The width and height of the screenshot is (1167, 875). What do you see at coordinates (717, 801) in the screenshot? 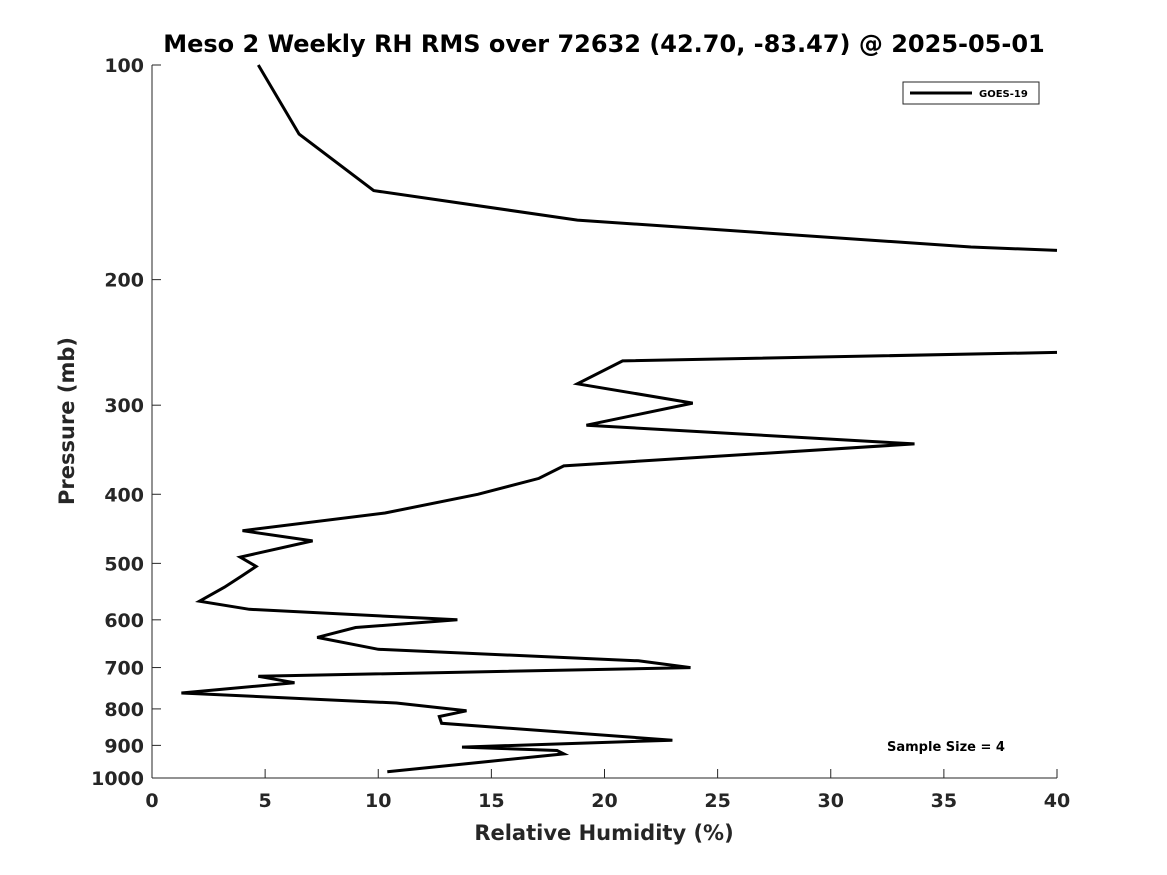
I see `x-tick-label: 25` at bounding box center [717, 801].